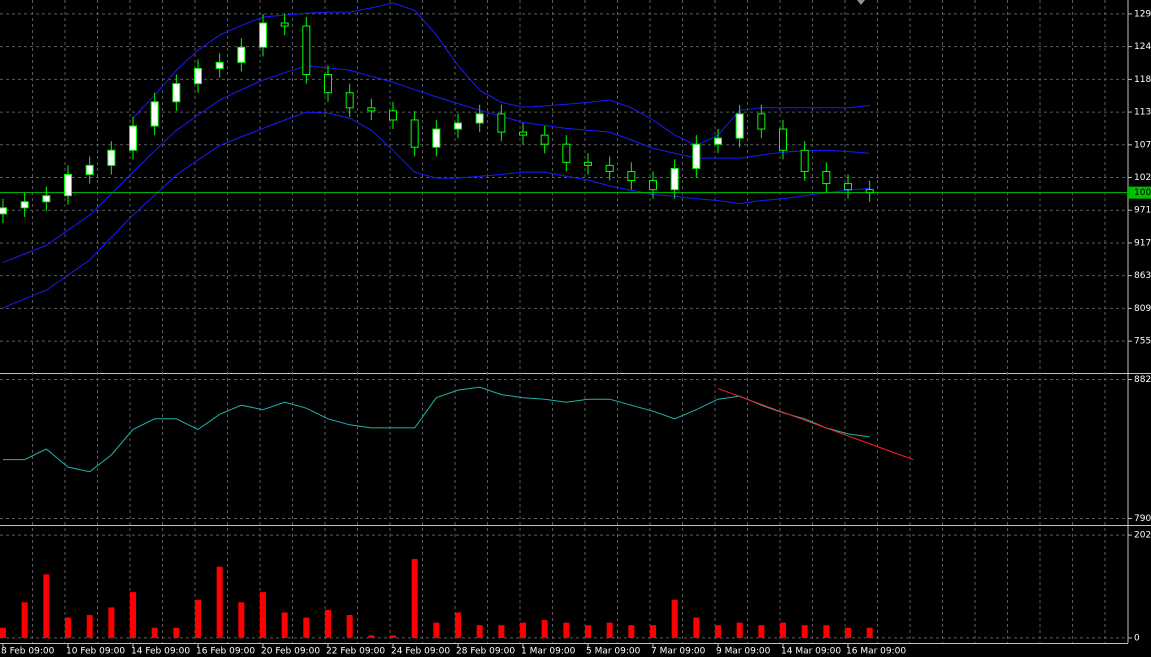  Describe the element at coordinates (1142, 380) in the screenshot. I see `y-tick-label: 882` at that location.